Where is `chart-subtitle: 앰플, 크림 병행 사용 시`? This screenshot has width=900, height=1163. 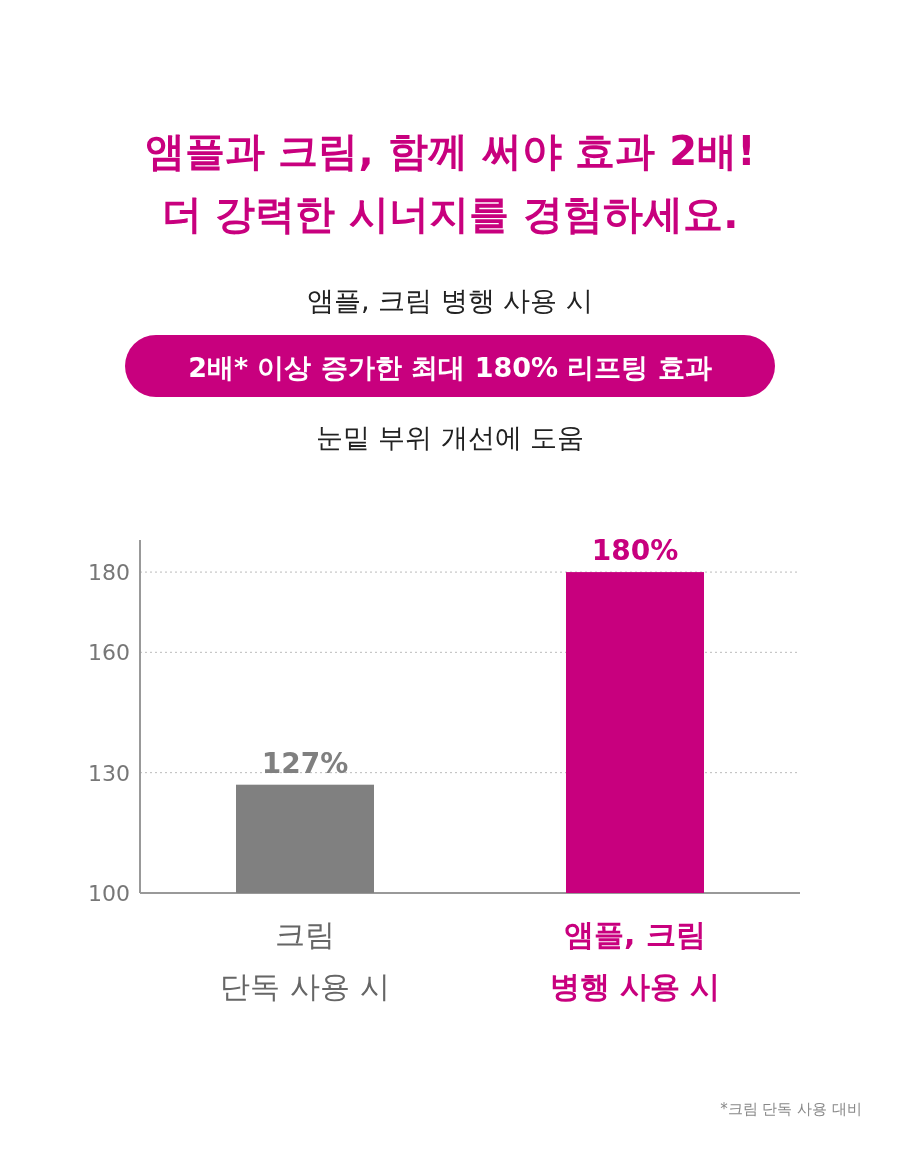 chart-subtitle: 앰플, 크림 병행 사용 시 is located at coordinates (450, 300).